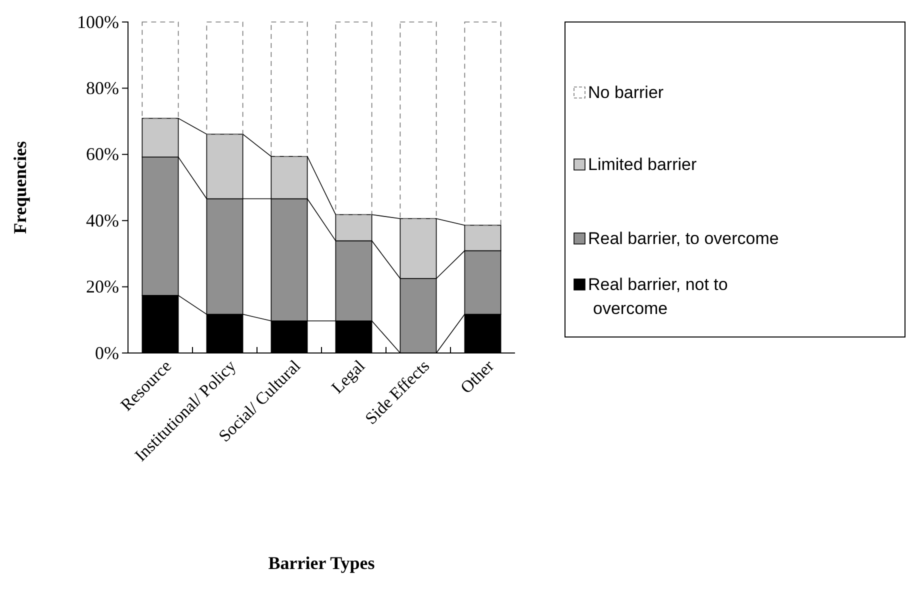 This screenshot has height=593, width=907. Describe the element at coordinates (102, 286) in the screenshot. I see `y-tick-label: 20%` at that location.